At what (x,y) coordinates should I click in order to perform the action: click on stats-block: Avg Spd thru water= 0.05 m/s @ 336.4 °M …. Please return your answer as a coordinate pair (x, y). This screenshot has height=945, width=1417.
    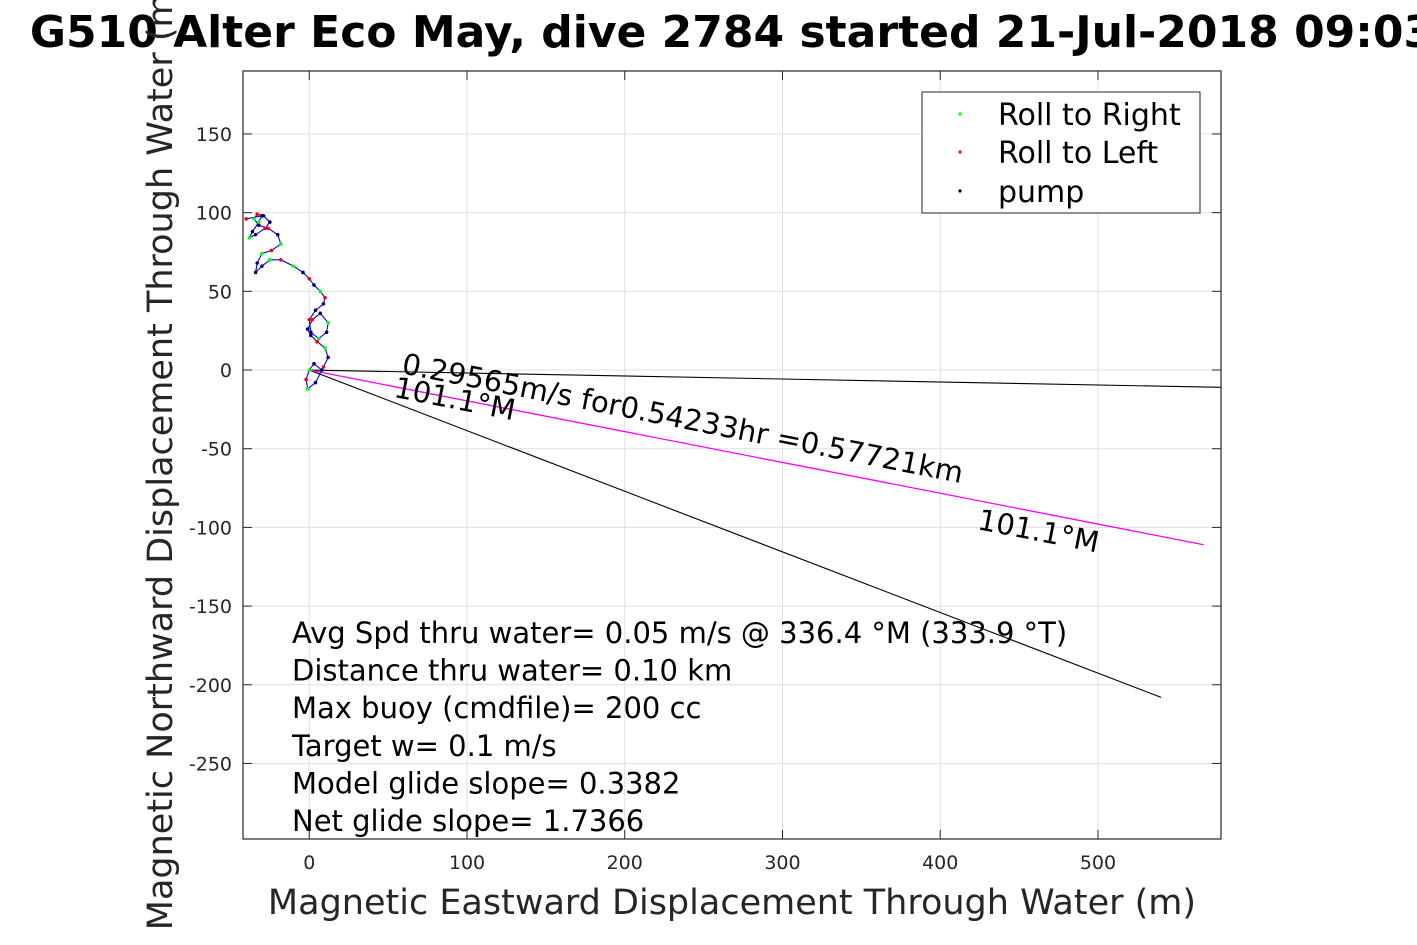
    Looking at the image, I should click on (679, 727).